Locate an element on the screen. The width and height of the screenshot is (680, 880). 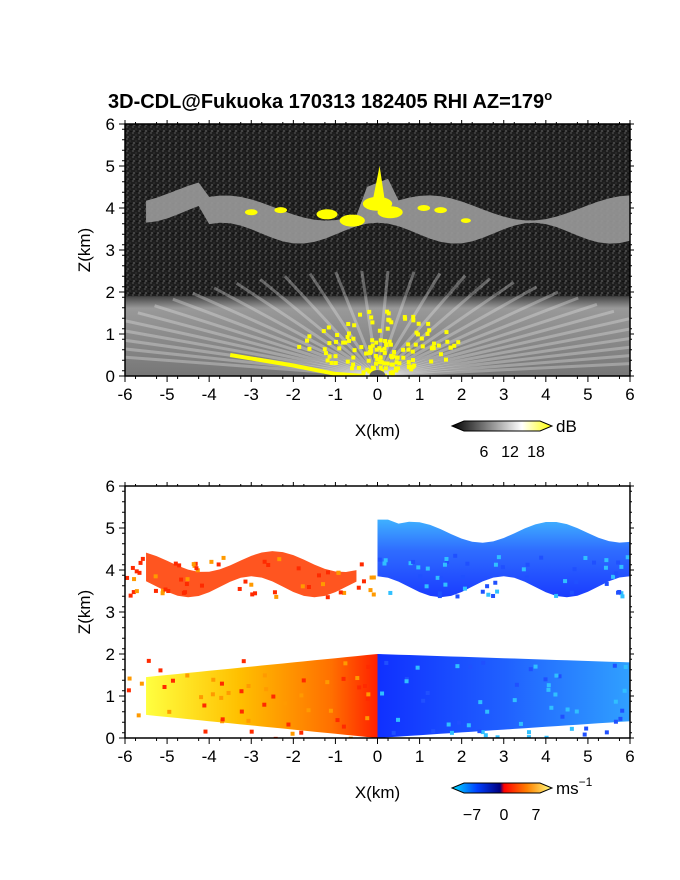
central-spike is located at coordinates (378, 187).